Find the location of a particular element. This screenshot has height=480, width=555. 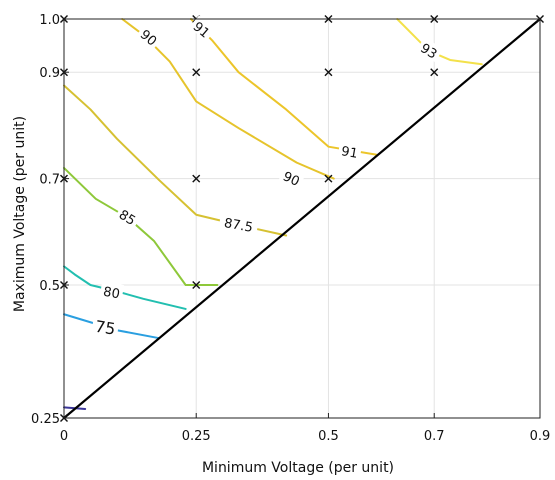

contour-label-91-b: 91 is located at coordinates (349, 153).